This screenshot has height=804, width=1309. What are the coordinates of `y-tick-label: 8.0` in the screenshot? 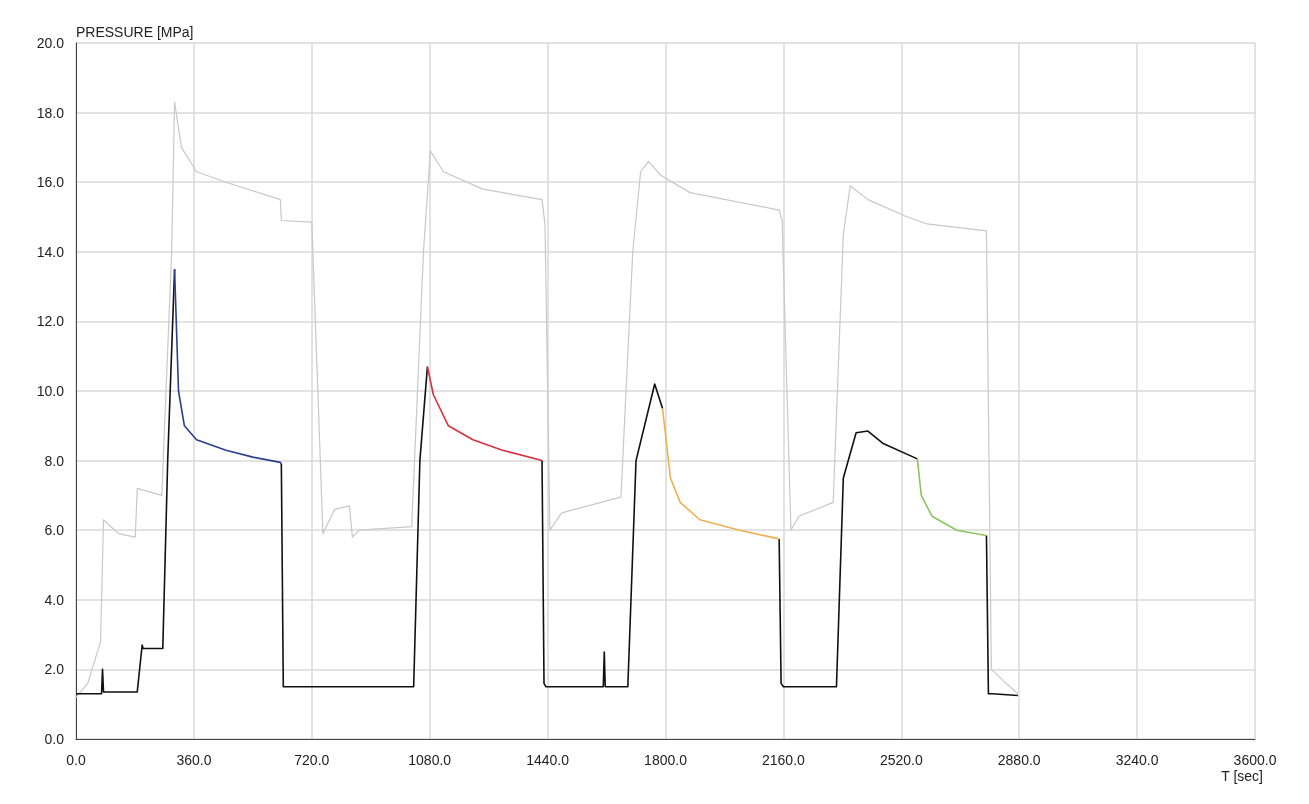 It's located at (54, 460).